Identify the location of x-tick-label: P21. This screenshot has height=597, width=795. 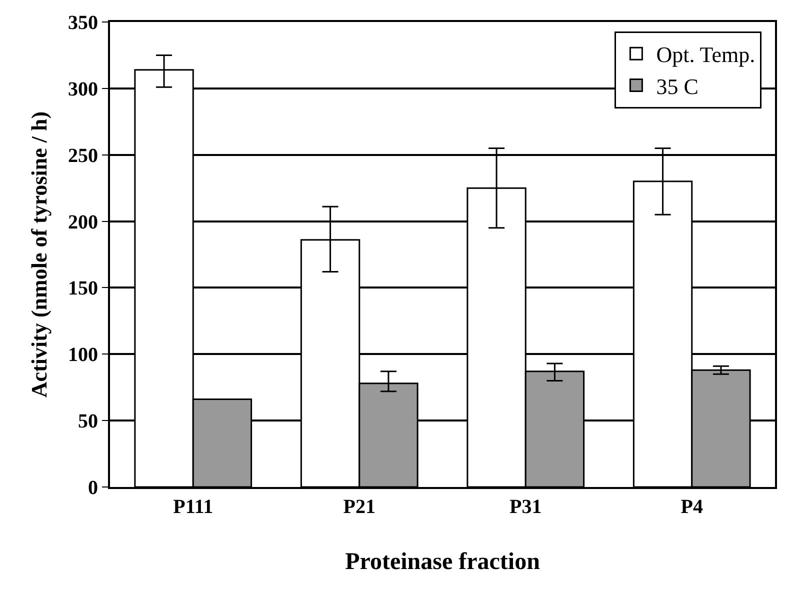
(359, 507).